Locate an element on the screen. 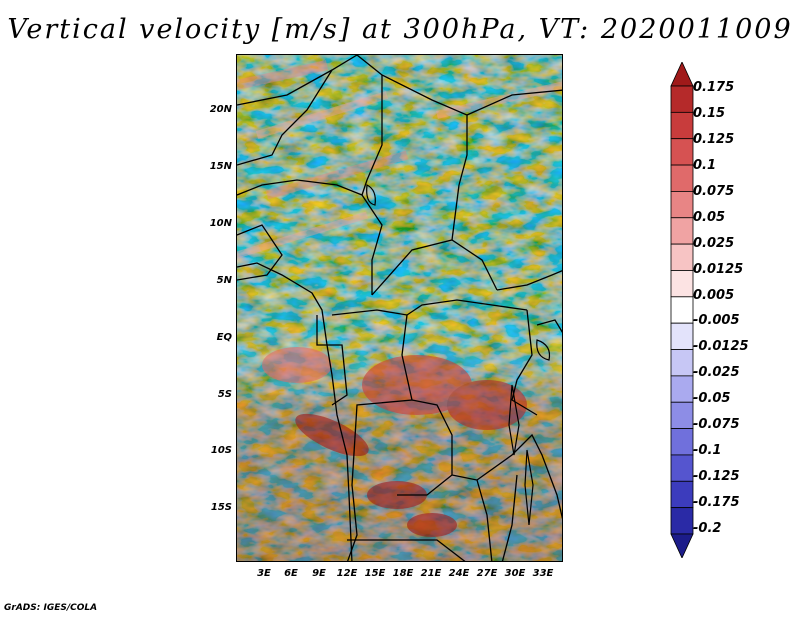  lat-tick-15s: 15S is located at coordinates (221, 507).